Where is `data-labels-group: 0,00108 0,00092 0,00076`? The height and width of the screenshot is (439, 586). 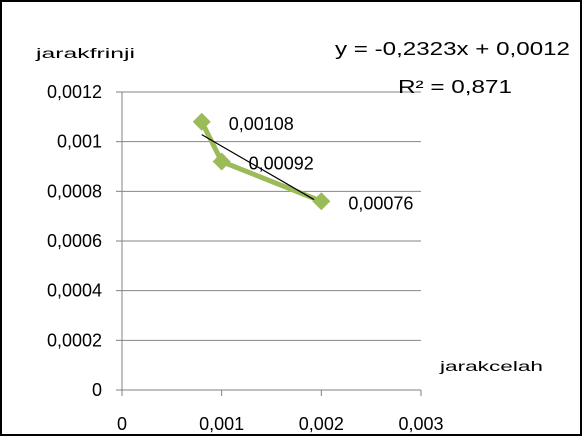 data-labels-group: 0,00108 0,00092 0,00076 is located at coordinates (321, 163).